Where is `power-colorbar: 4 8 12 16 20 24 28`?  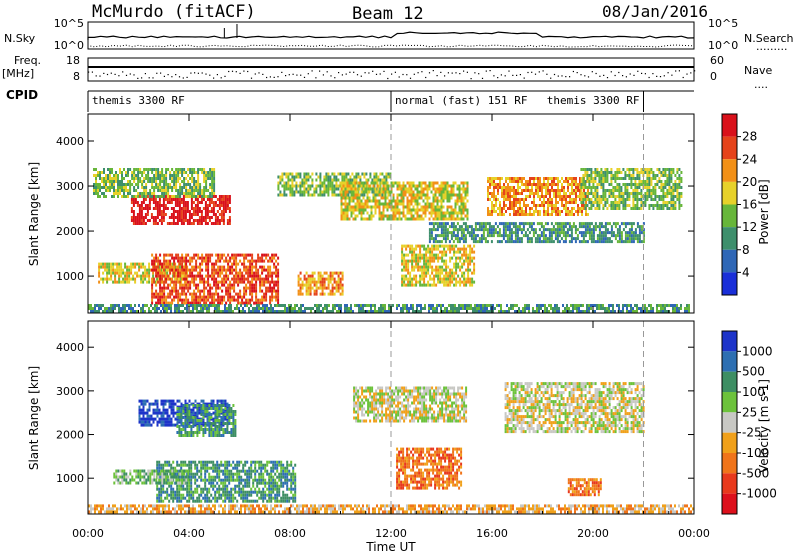 power-colorbar: 4 8 12 16 20 24 28 is located at coordinates (739, 204).